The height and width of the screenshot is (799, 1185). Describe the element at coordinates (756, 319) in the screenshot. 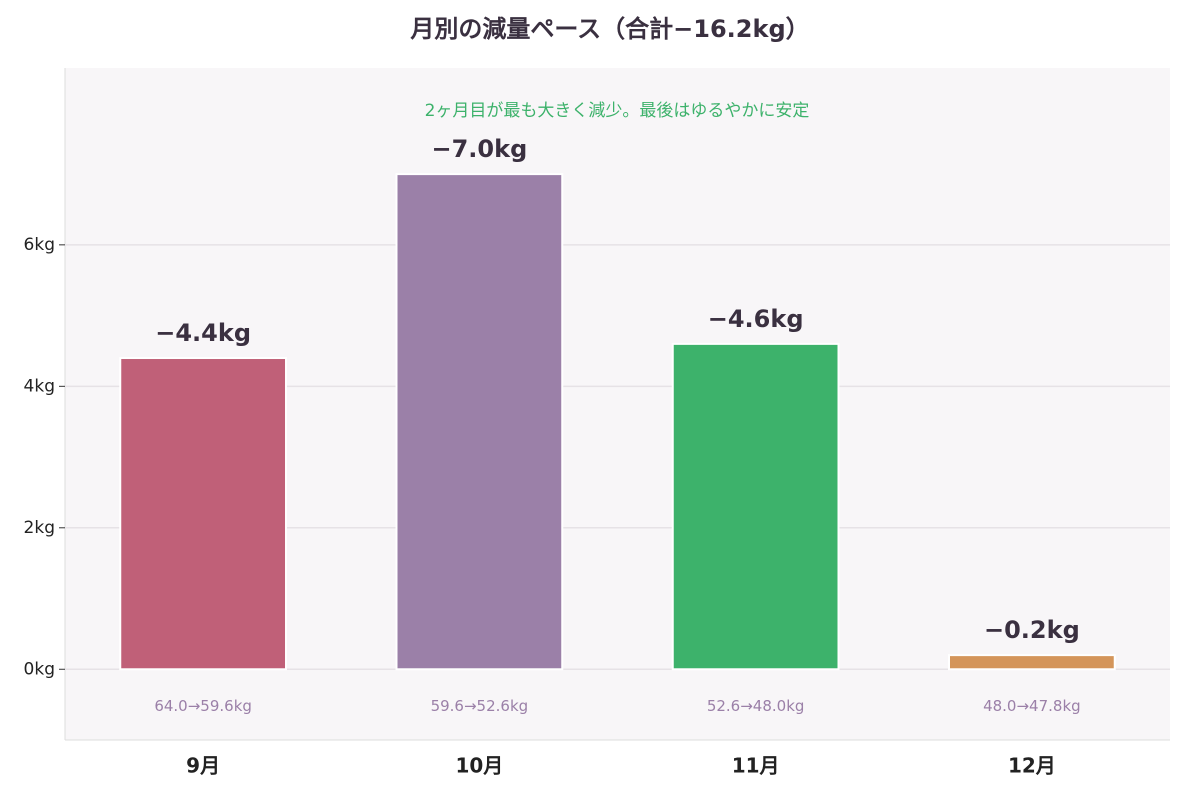

I see `value-label: −4.6kg` at that location.